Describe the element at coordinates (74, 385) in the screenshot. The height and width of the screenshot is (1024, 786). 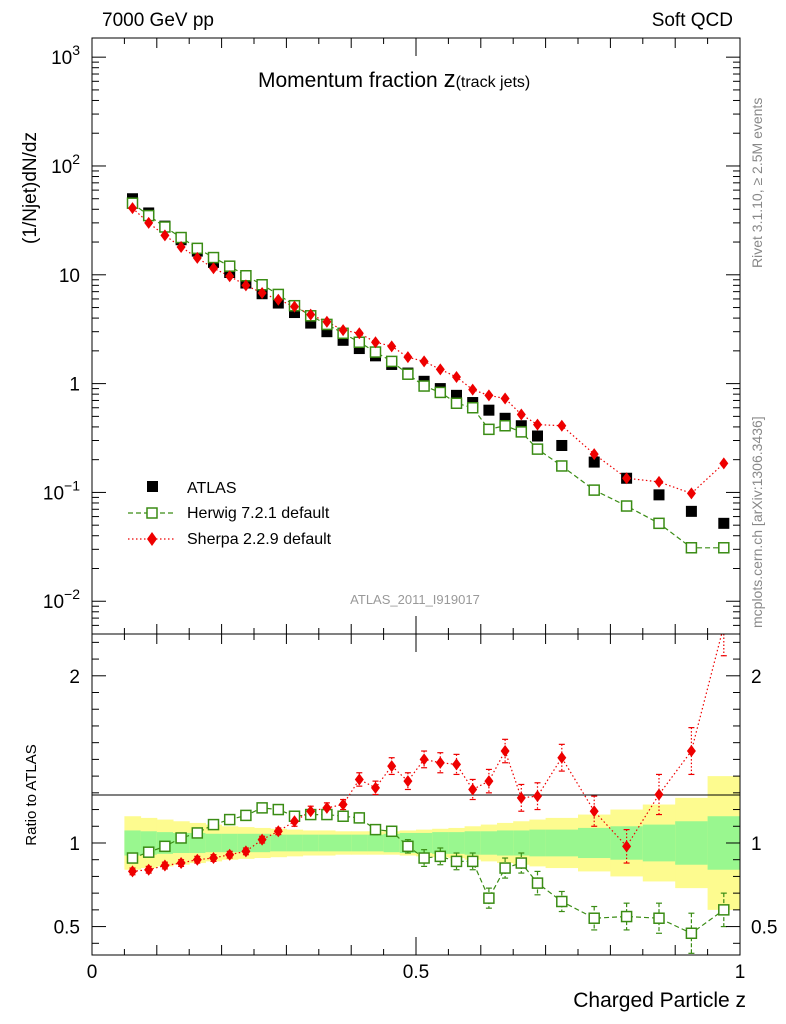
I see `y-tick-label: 1` at that location.